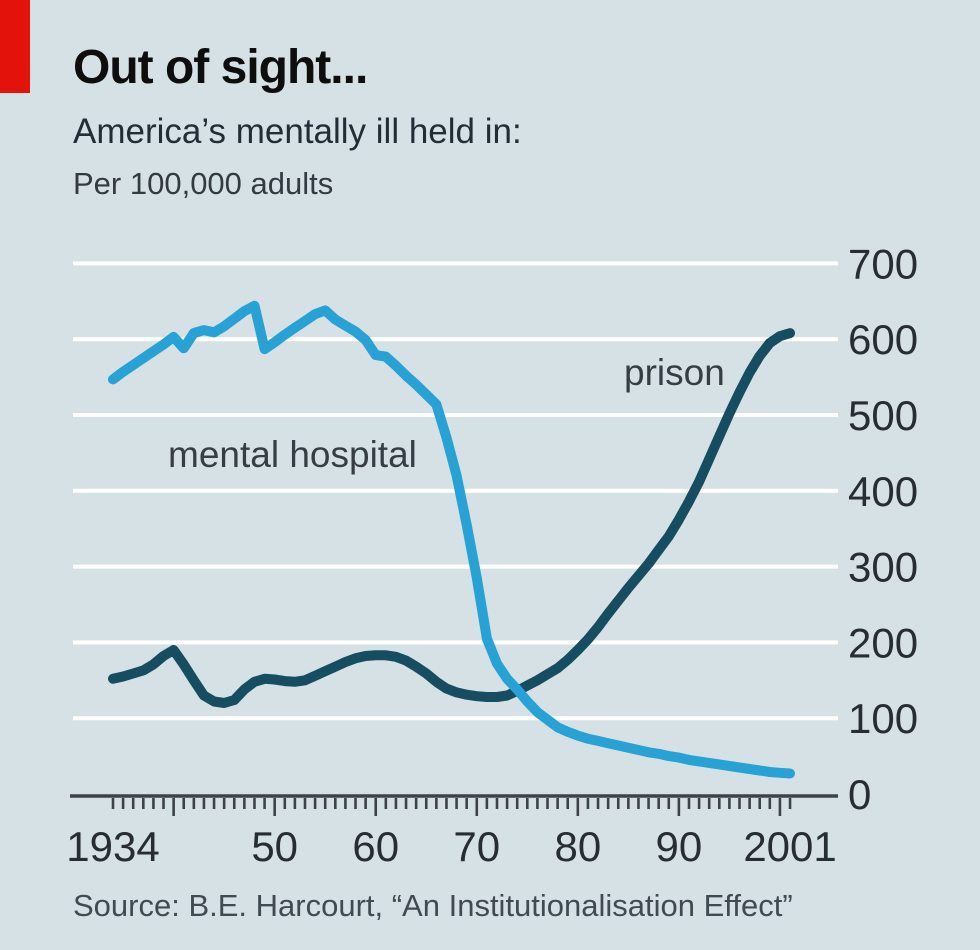 This screenshot has height=950, width=980. What do you see at coordinates (674, 372) in the screenshot?
I see `series-label-prison: prison` at bounding box center [674, 372].